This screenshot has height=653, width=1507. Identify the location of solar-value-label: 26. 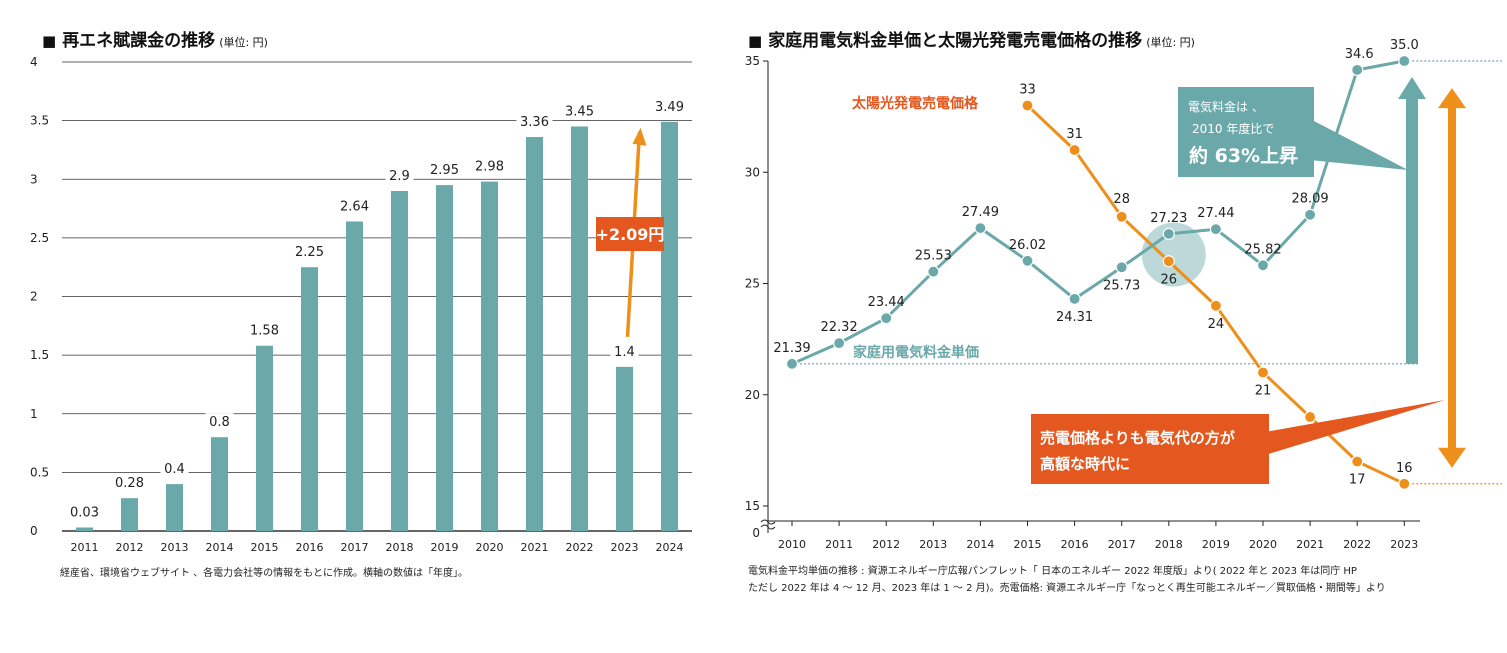
(1169, 279).